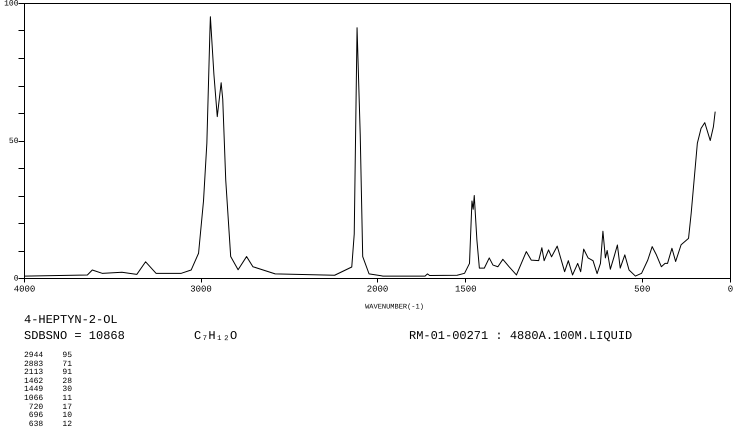 The width and height of the screenshot is (738, 447). What do you see at coordinates (377, 289) in the screenshot?
I see `x-tick-label: 2000` at bounding box center [377, 289].